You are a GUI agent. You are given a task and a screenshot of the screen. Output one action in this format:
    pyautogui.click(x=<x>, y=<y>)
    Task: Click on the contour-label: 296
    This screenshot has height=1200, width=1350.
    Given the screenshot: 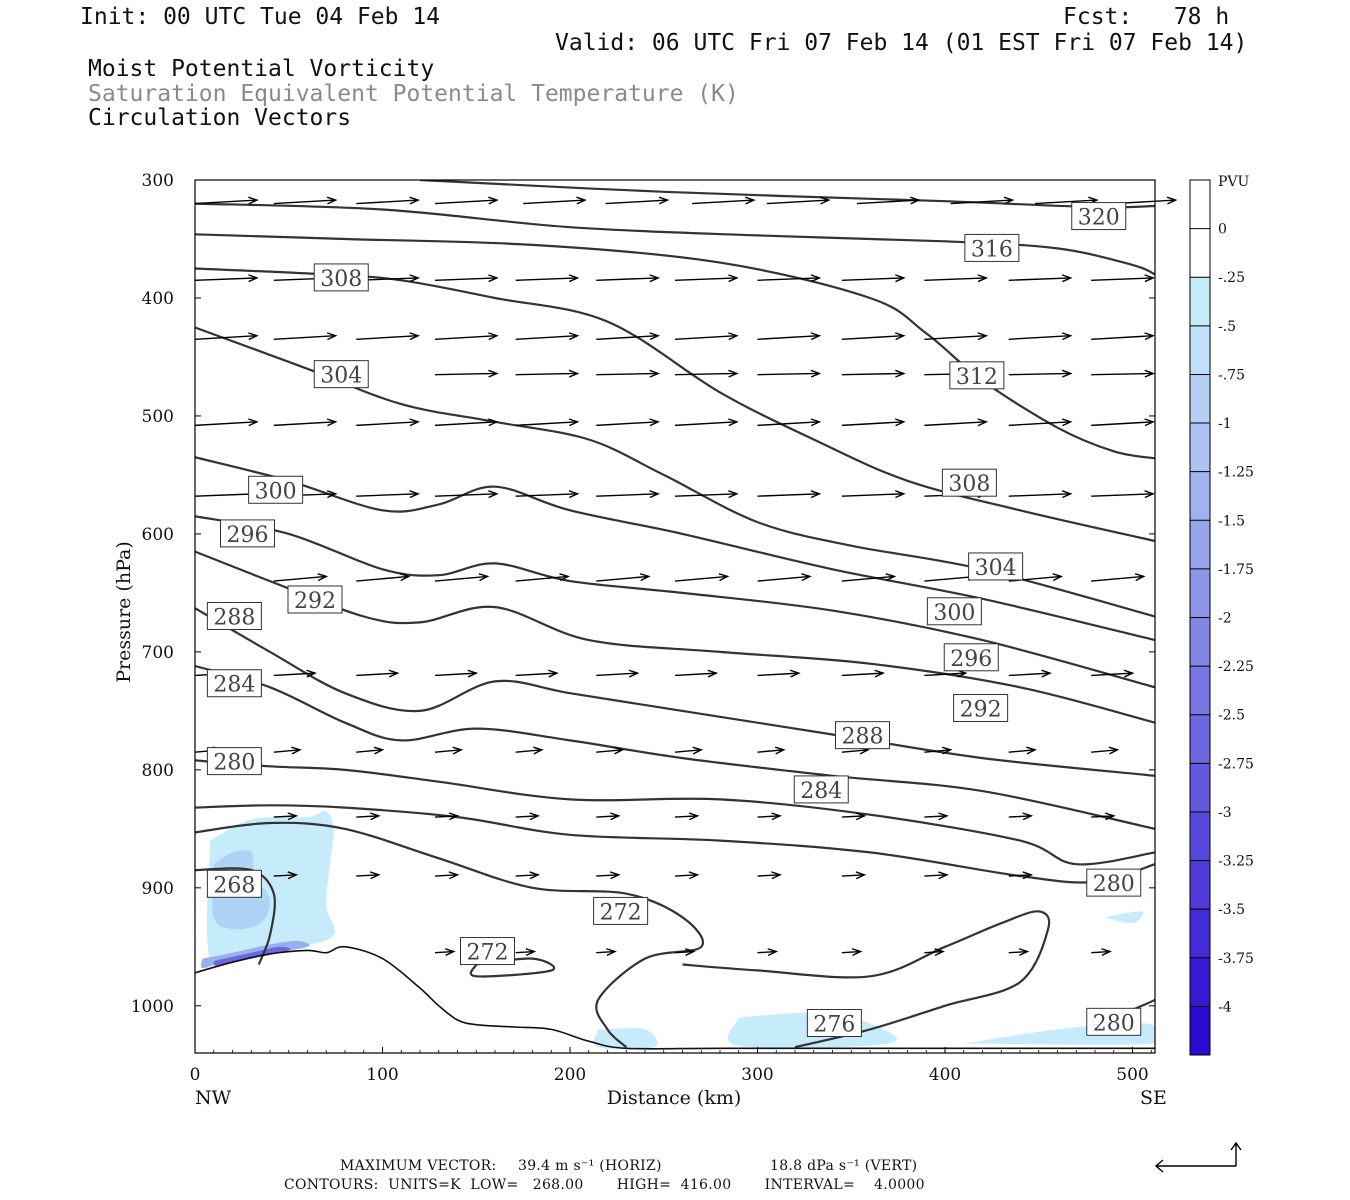 What is the action you would take?
    pyautogui.click(x=247, y=533)
    